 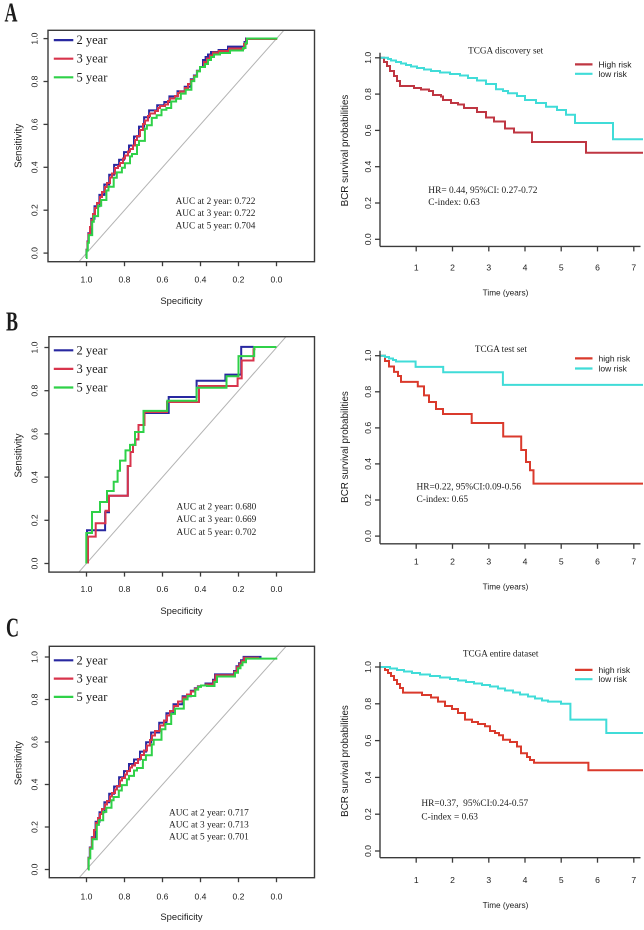 I want to click on svg-text: AUC at 3 year: 0.713, so click(x=209, y=826).